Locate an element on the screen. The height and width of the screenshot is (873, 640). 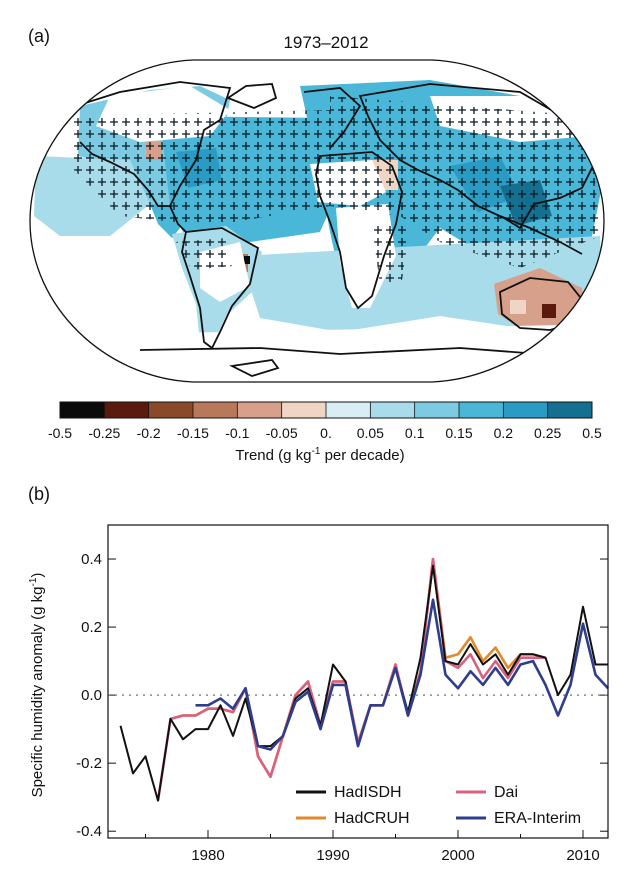
legend-label: HadISDH is located at coordinates (368, 792).